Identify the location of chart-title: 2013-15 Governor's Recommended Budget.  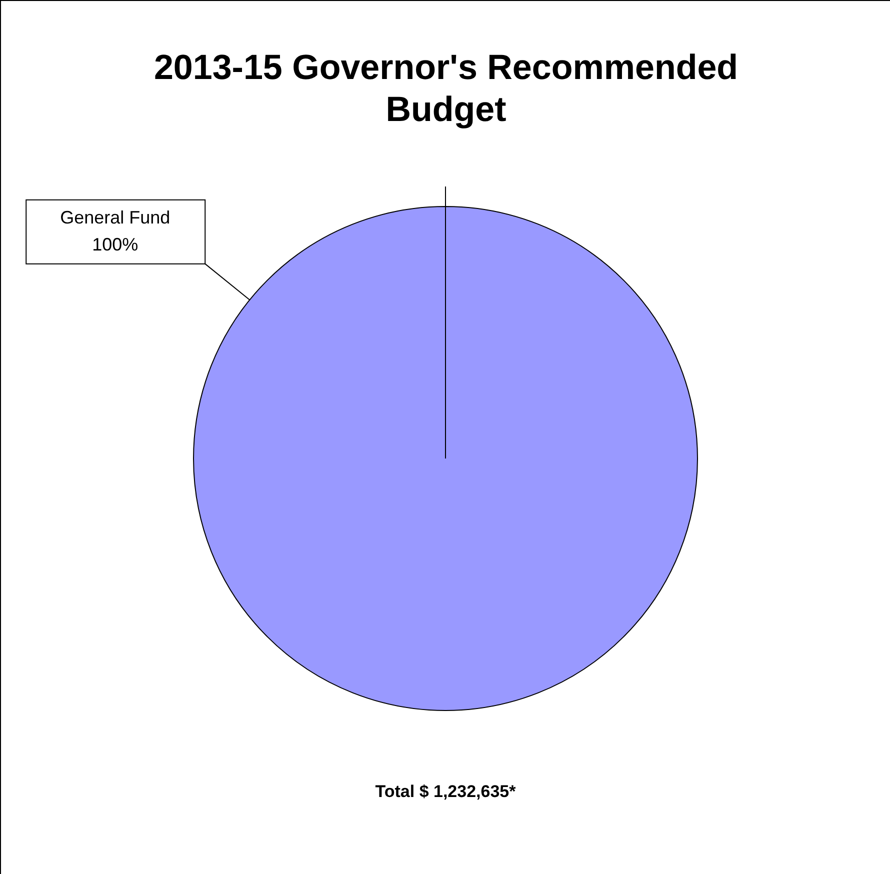
(446, 89).